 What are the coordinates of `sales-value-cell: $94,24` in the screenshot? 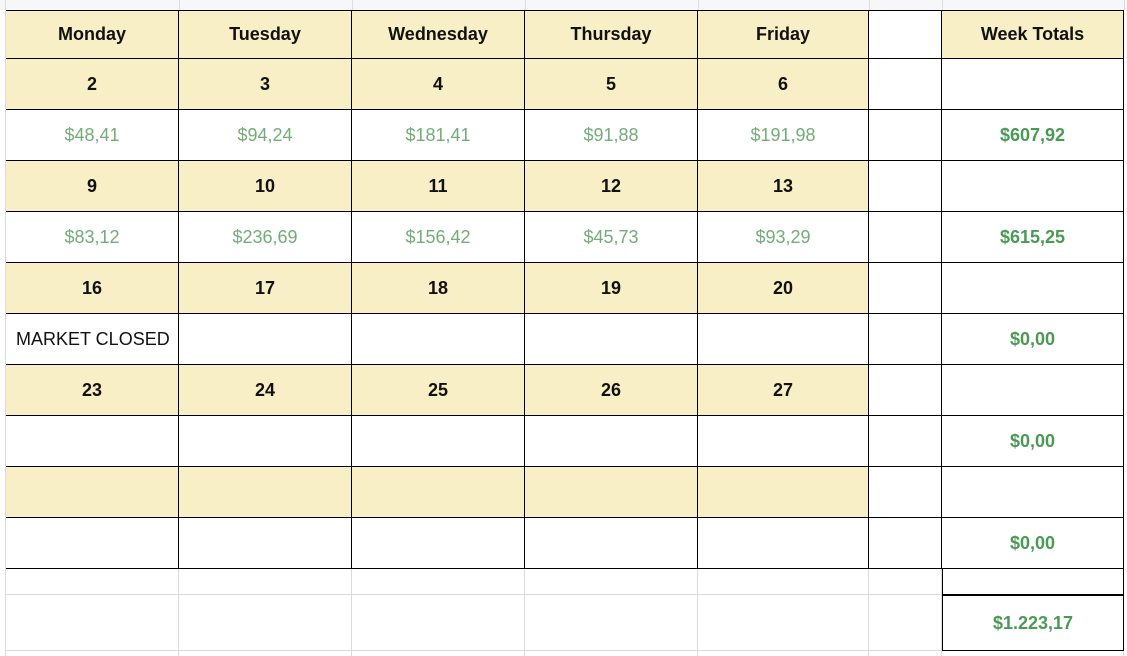 It's located at (265, 135).